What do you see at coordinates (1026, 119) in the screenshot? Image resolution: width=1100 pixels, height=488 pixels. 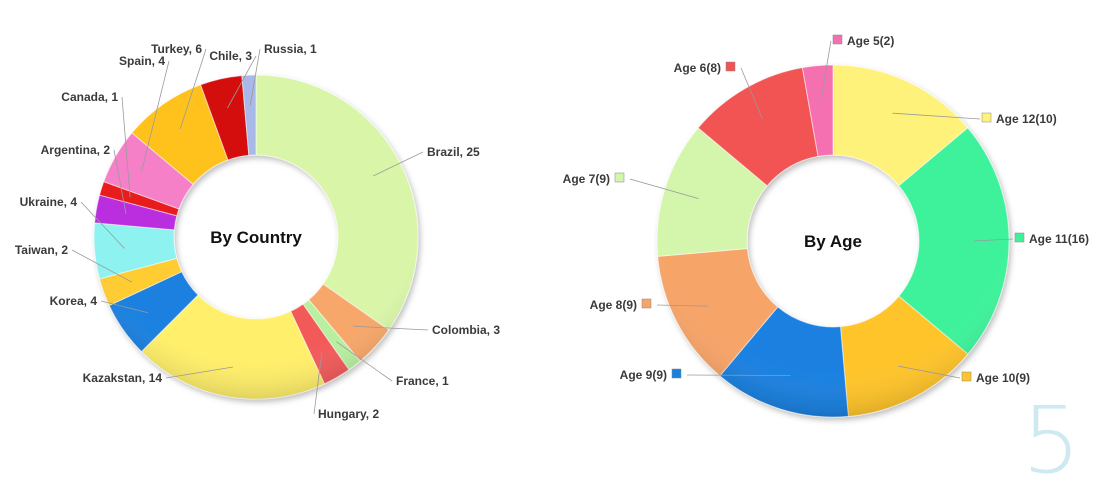 I see `data-label: Age 12(10)` at bounding box center [1026, 119].